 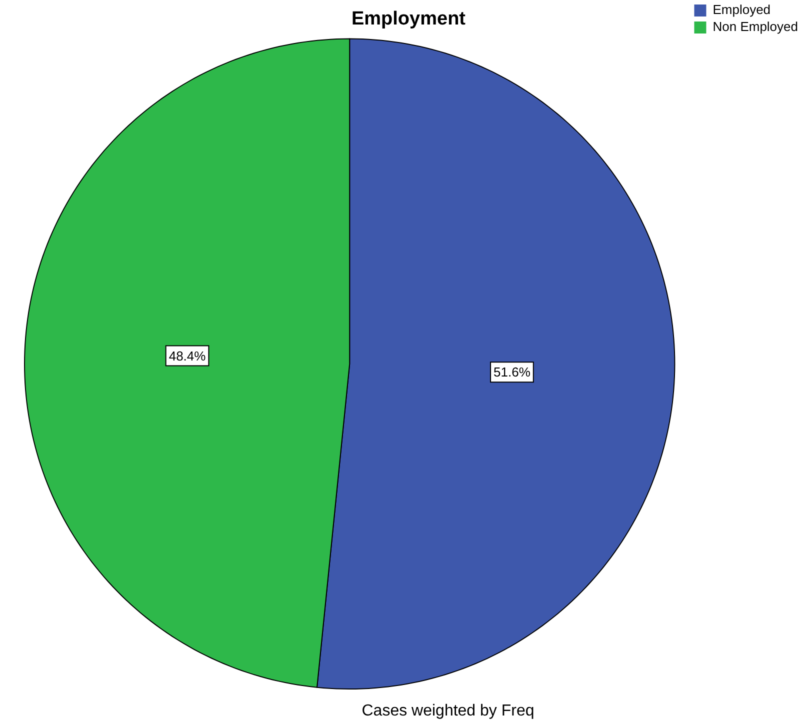 I want to click on legend-label: Non Employed, so click(x=755, y=26).